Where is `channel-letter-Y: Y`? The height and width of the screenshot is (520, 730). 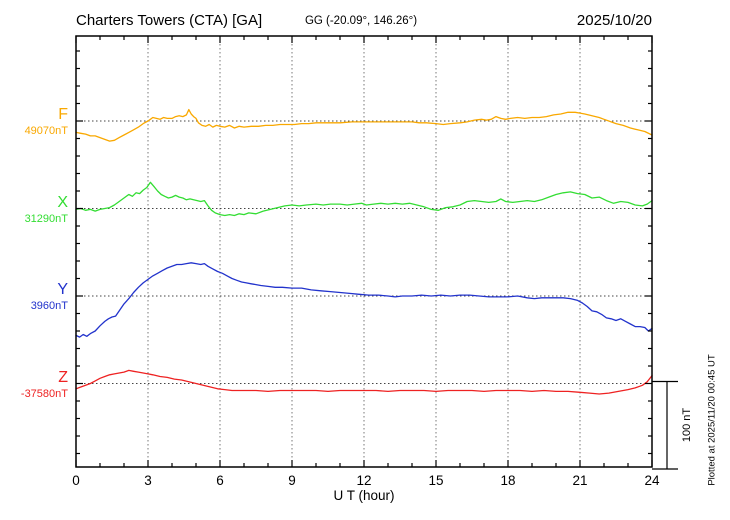 channel-letter-Y: Y is located at coordinates (62, 289).